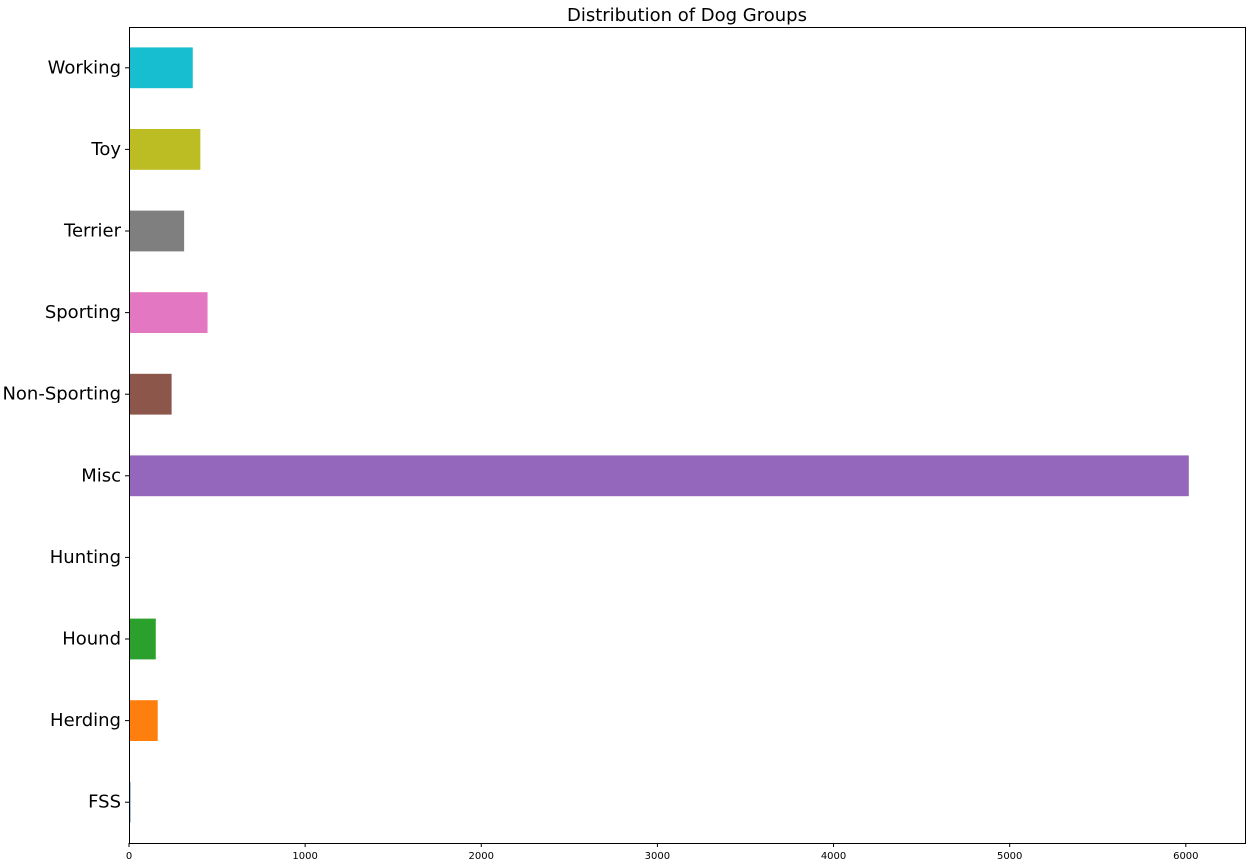 This screenshot has width=1255, height=866. What do you see at coordinates (143, 720) in the screenshot?
I see `bar-herding` at bounding box center [143, 720].